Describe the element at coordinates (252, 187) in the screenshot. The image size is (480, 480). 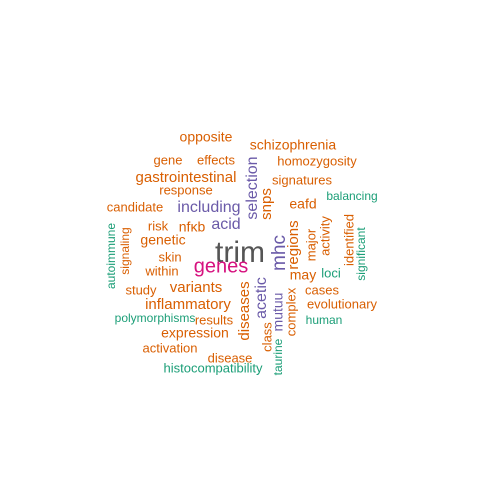
I see `word-selection: selection` at that location.